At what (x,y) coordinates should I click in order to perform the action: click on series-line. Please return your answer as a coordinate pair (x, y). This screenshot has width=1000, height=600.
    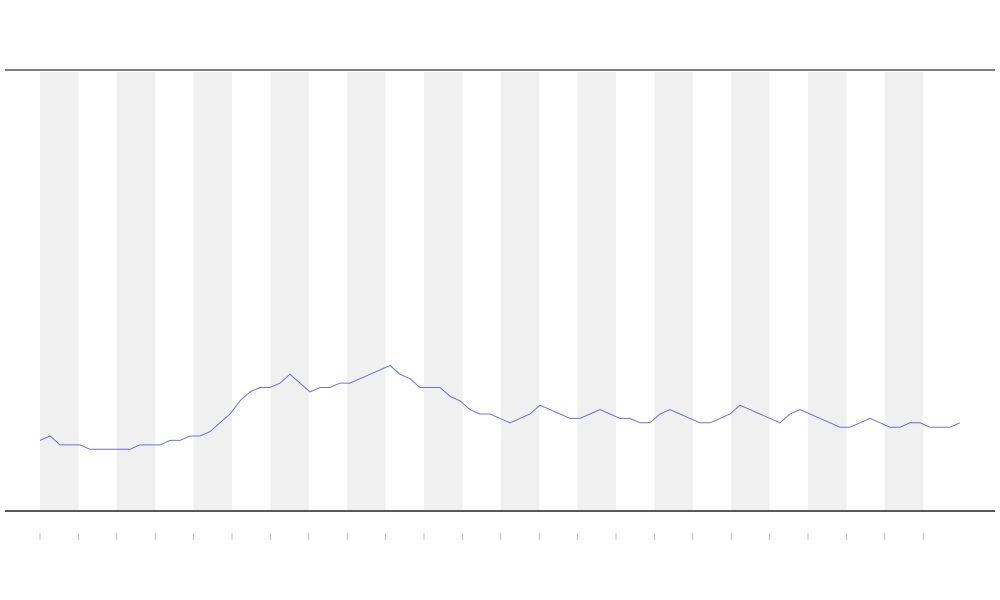
    Looking at the image, I should click on (500, 407).